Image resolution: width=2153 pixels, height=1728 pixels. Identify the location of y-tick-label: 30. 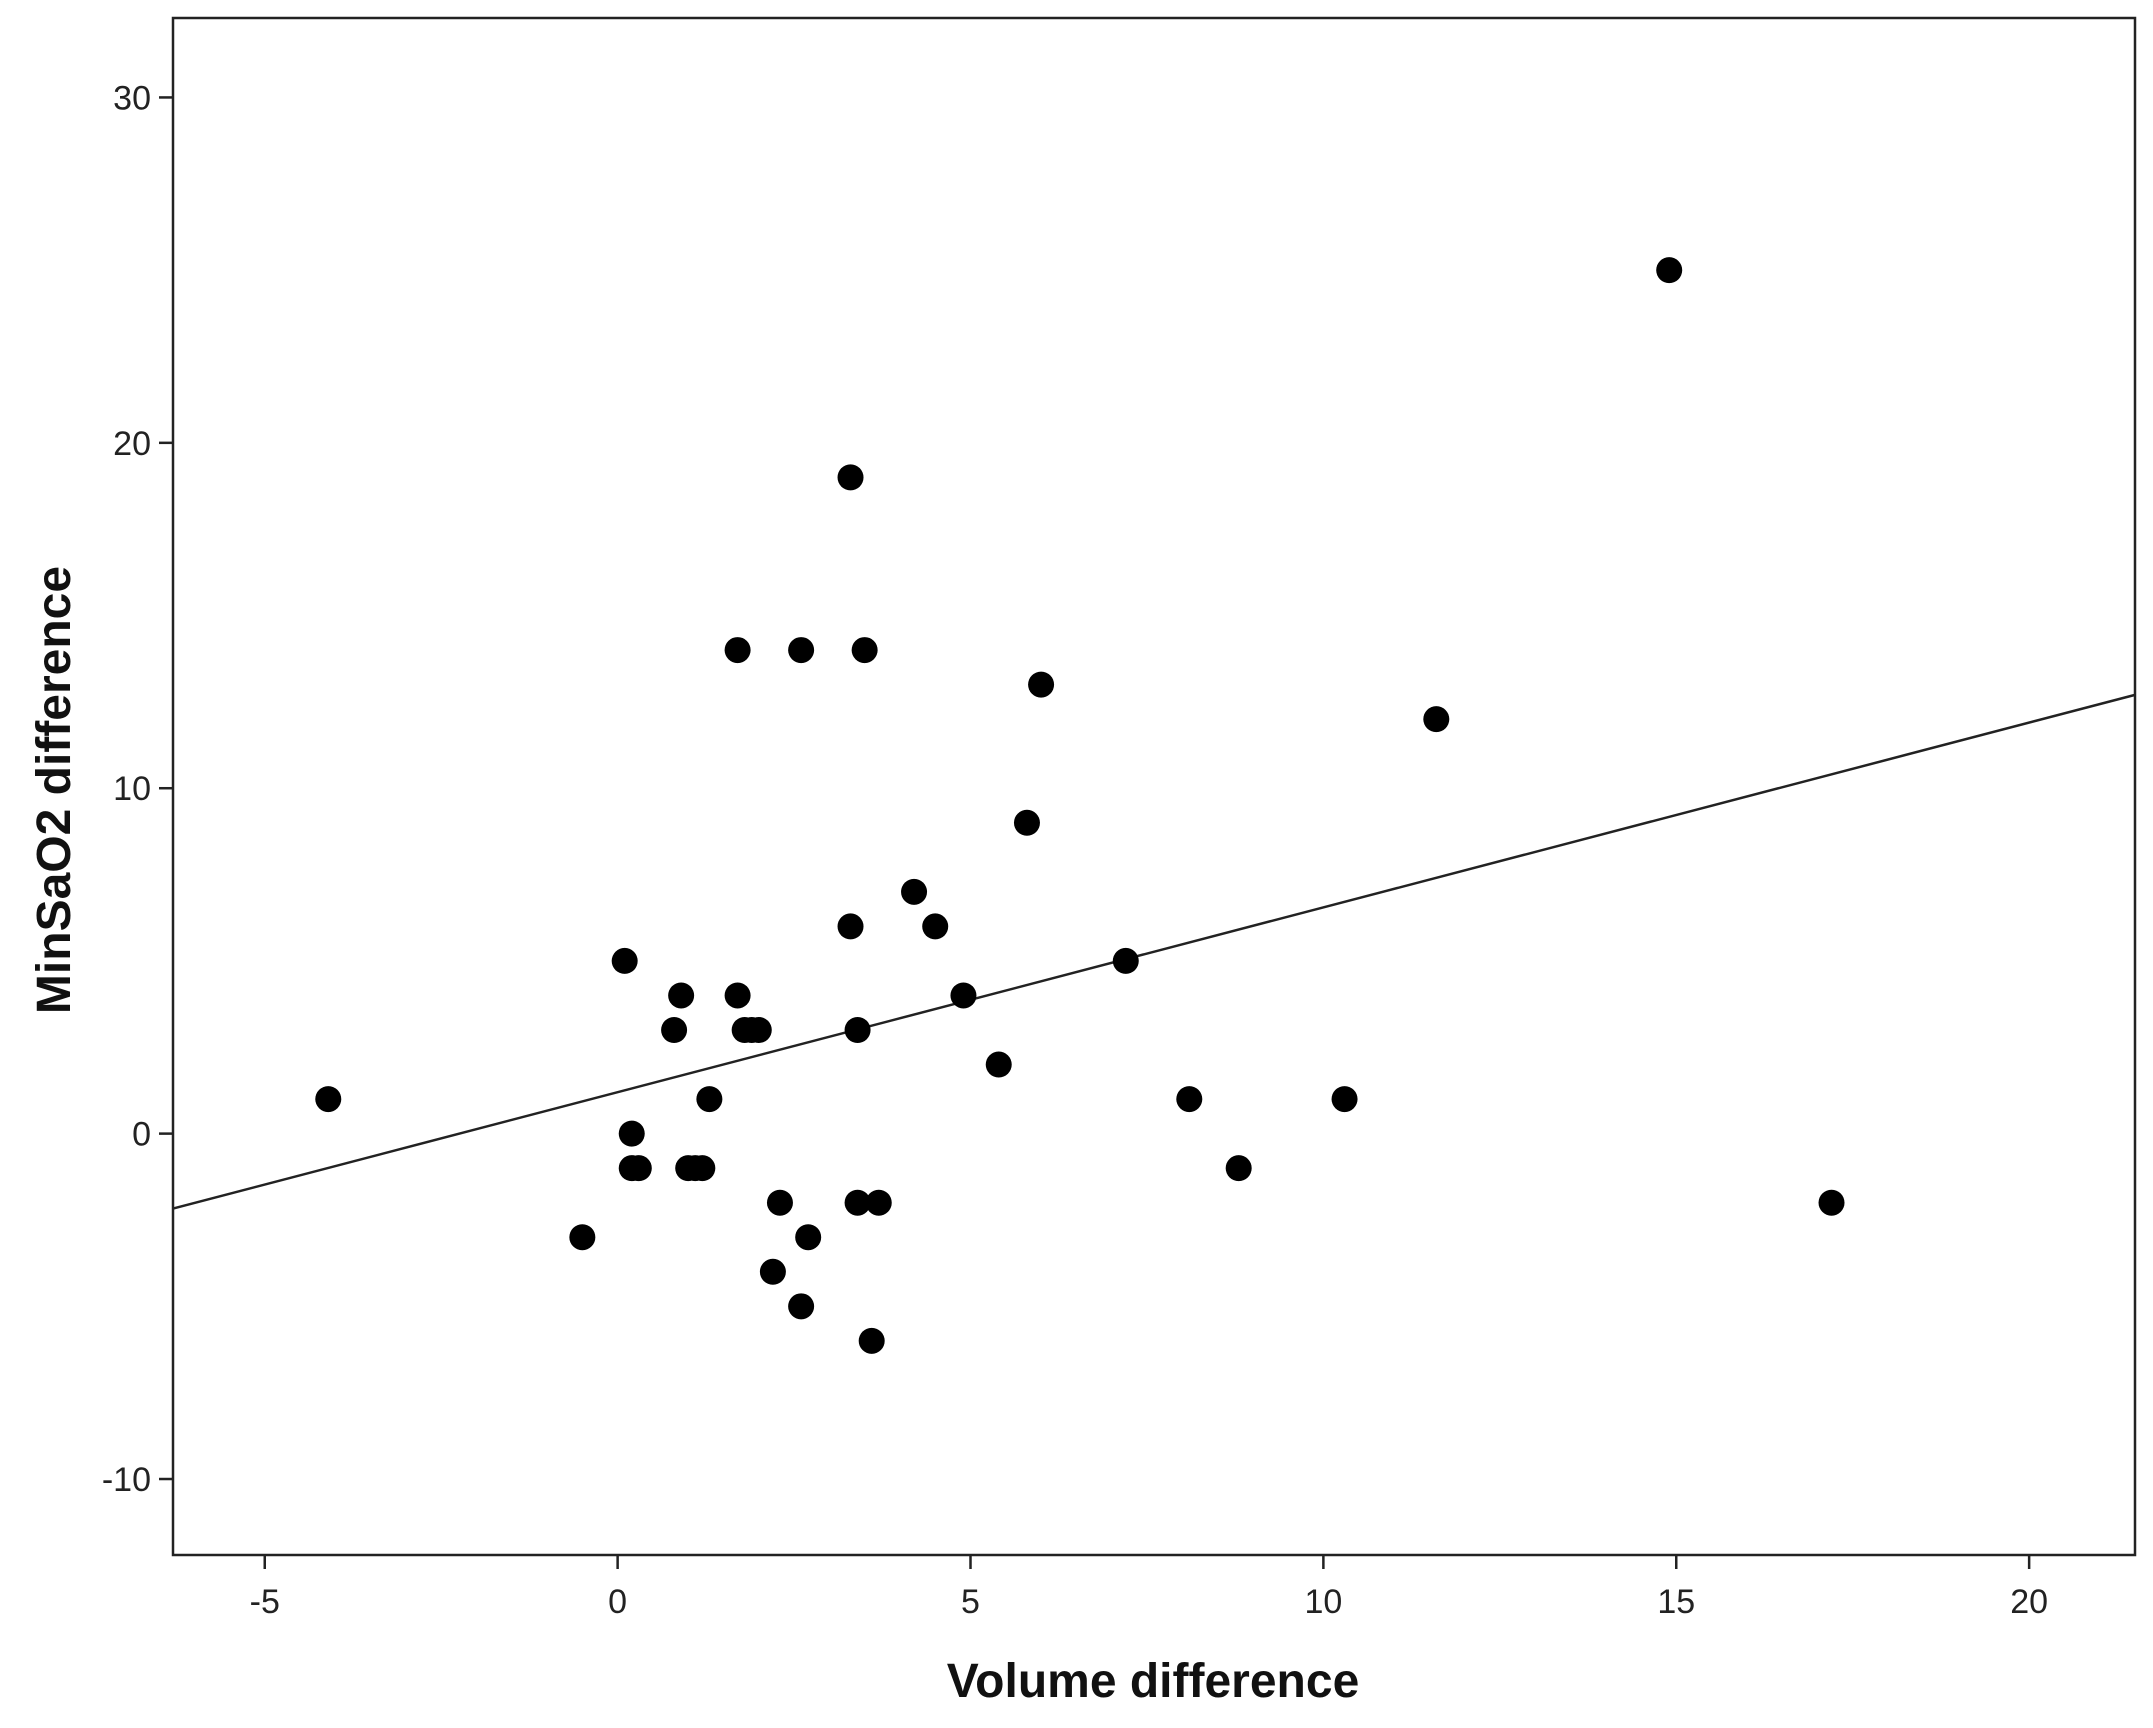
(132, 98).